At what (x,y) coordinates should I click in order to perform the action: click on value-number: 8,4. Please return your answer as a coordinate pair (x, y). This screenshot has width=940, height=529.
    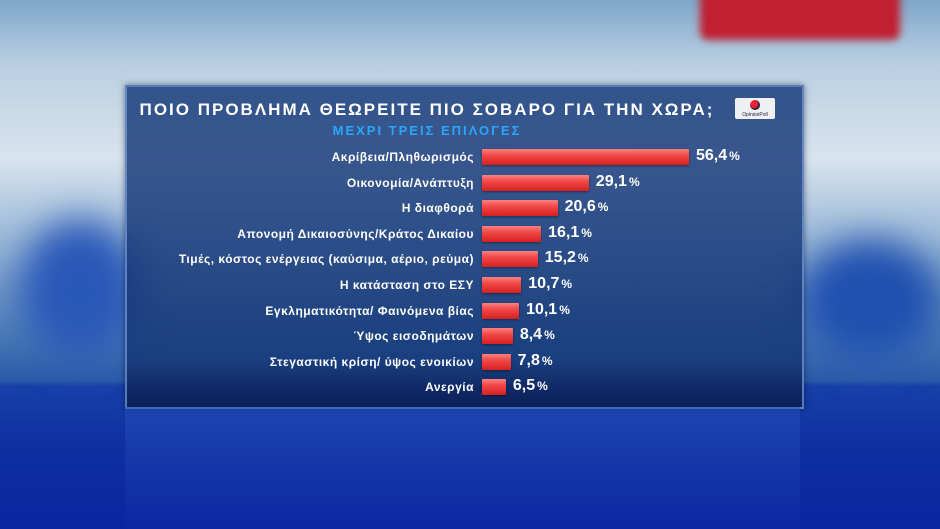
    Looking at the image, I should click on (531, 335).